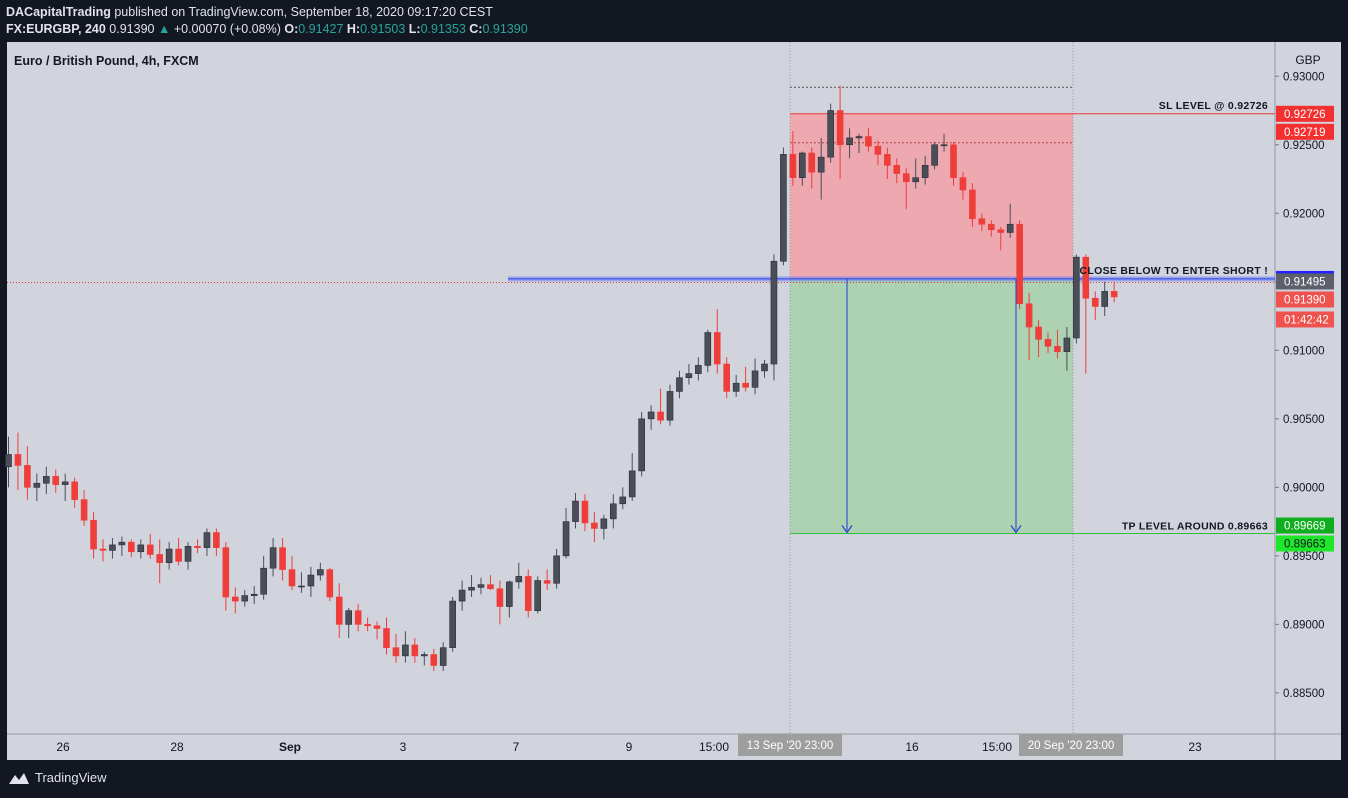  What do you see at coordinates (58, 12) in the screenshot?
I see `publisher-name: DACapitalTrading` at bounding box center [58, 12].